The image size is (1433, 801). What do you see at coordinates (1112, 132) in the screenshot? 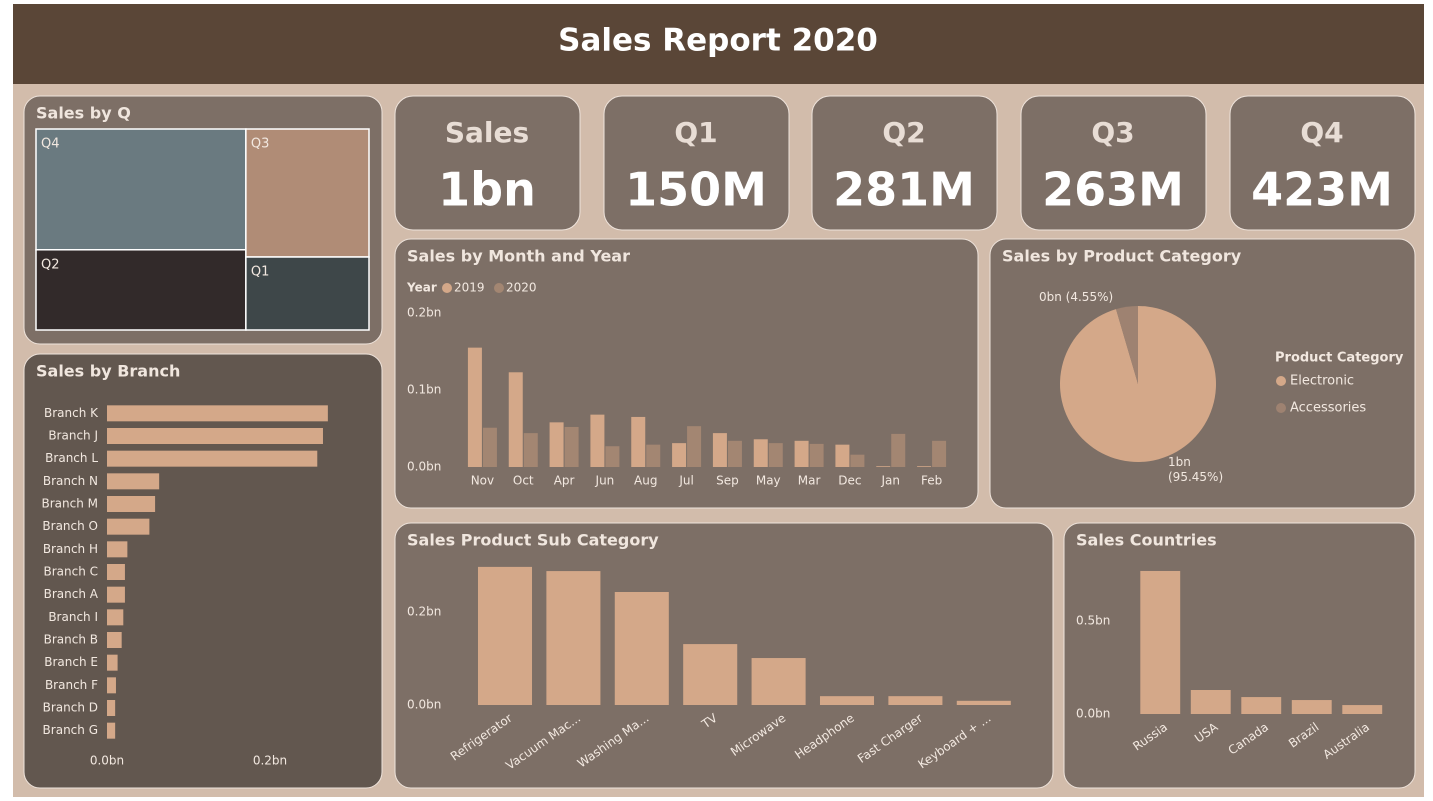
I see `kpi-label: Q3` at bounding box center [1112, 132].